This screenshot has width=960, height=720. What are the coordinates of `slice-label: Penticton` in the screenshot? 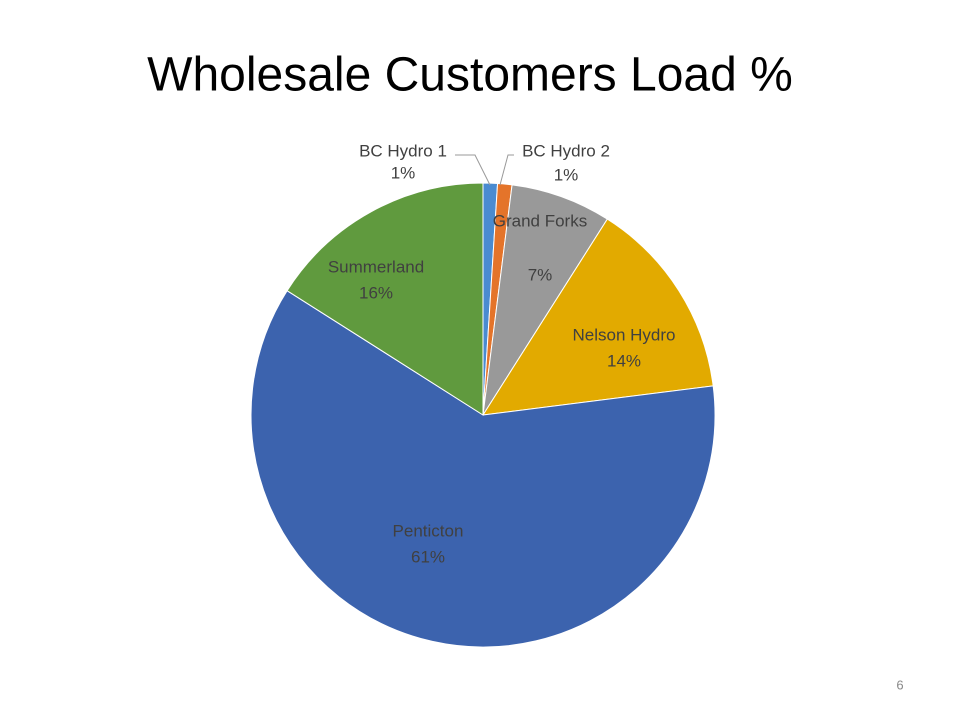 It's located at (428, 530).